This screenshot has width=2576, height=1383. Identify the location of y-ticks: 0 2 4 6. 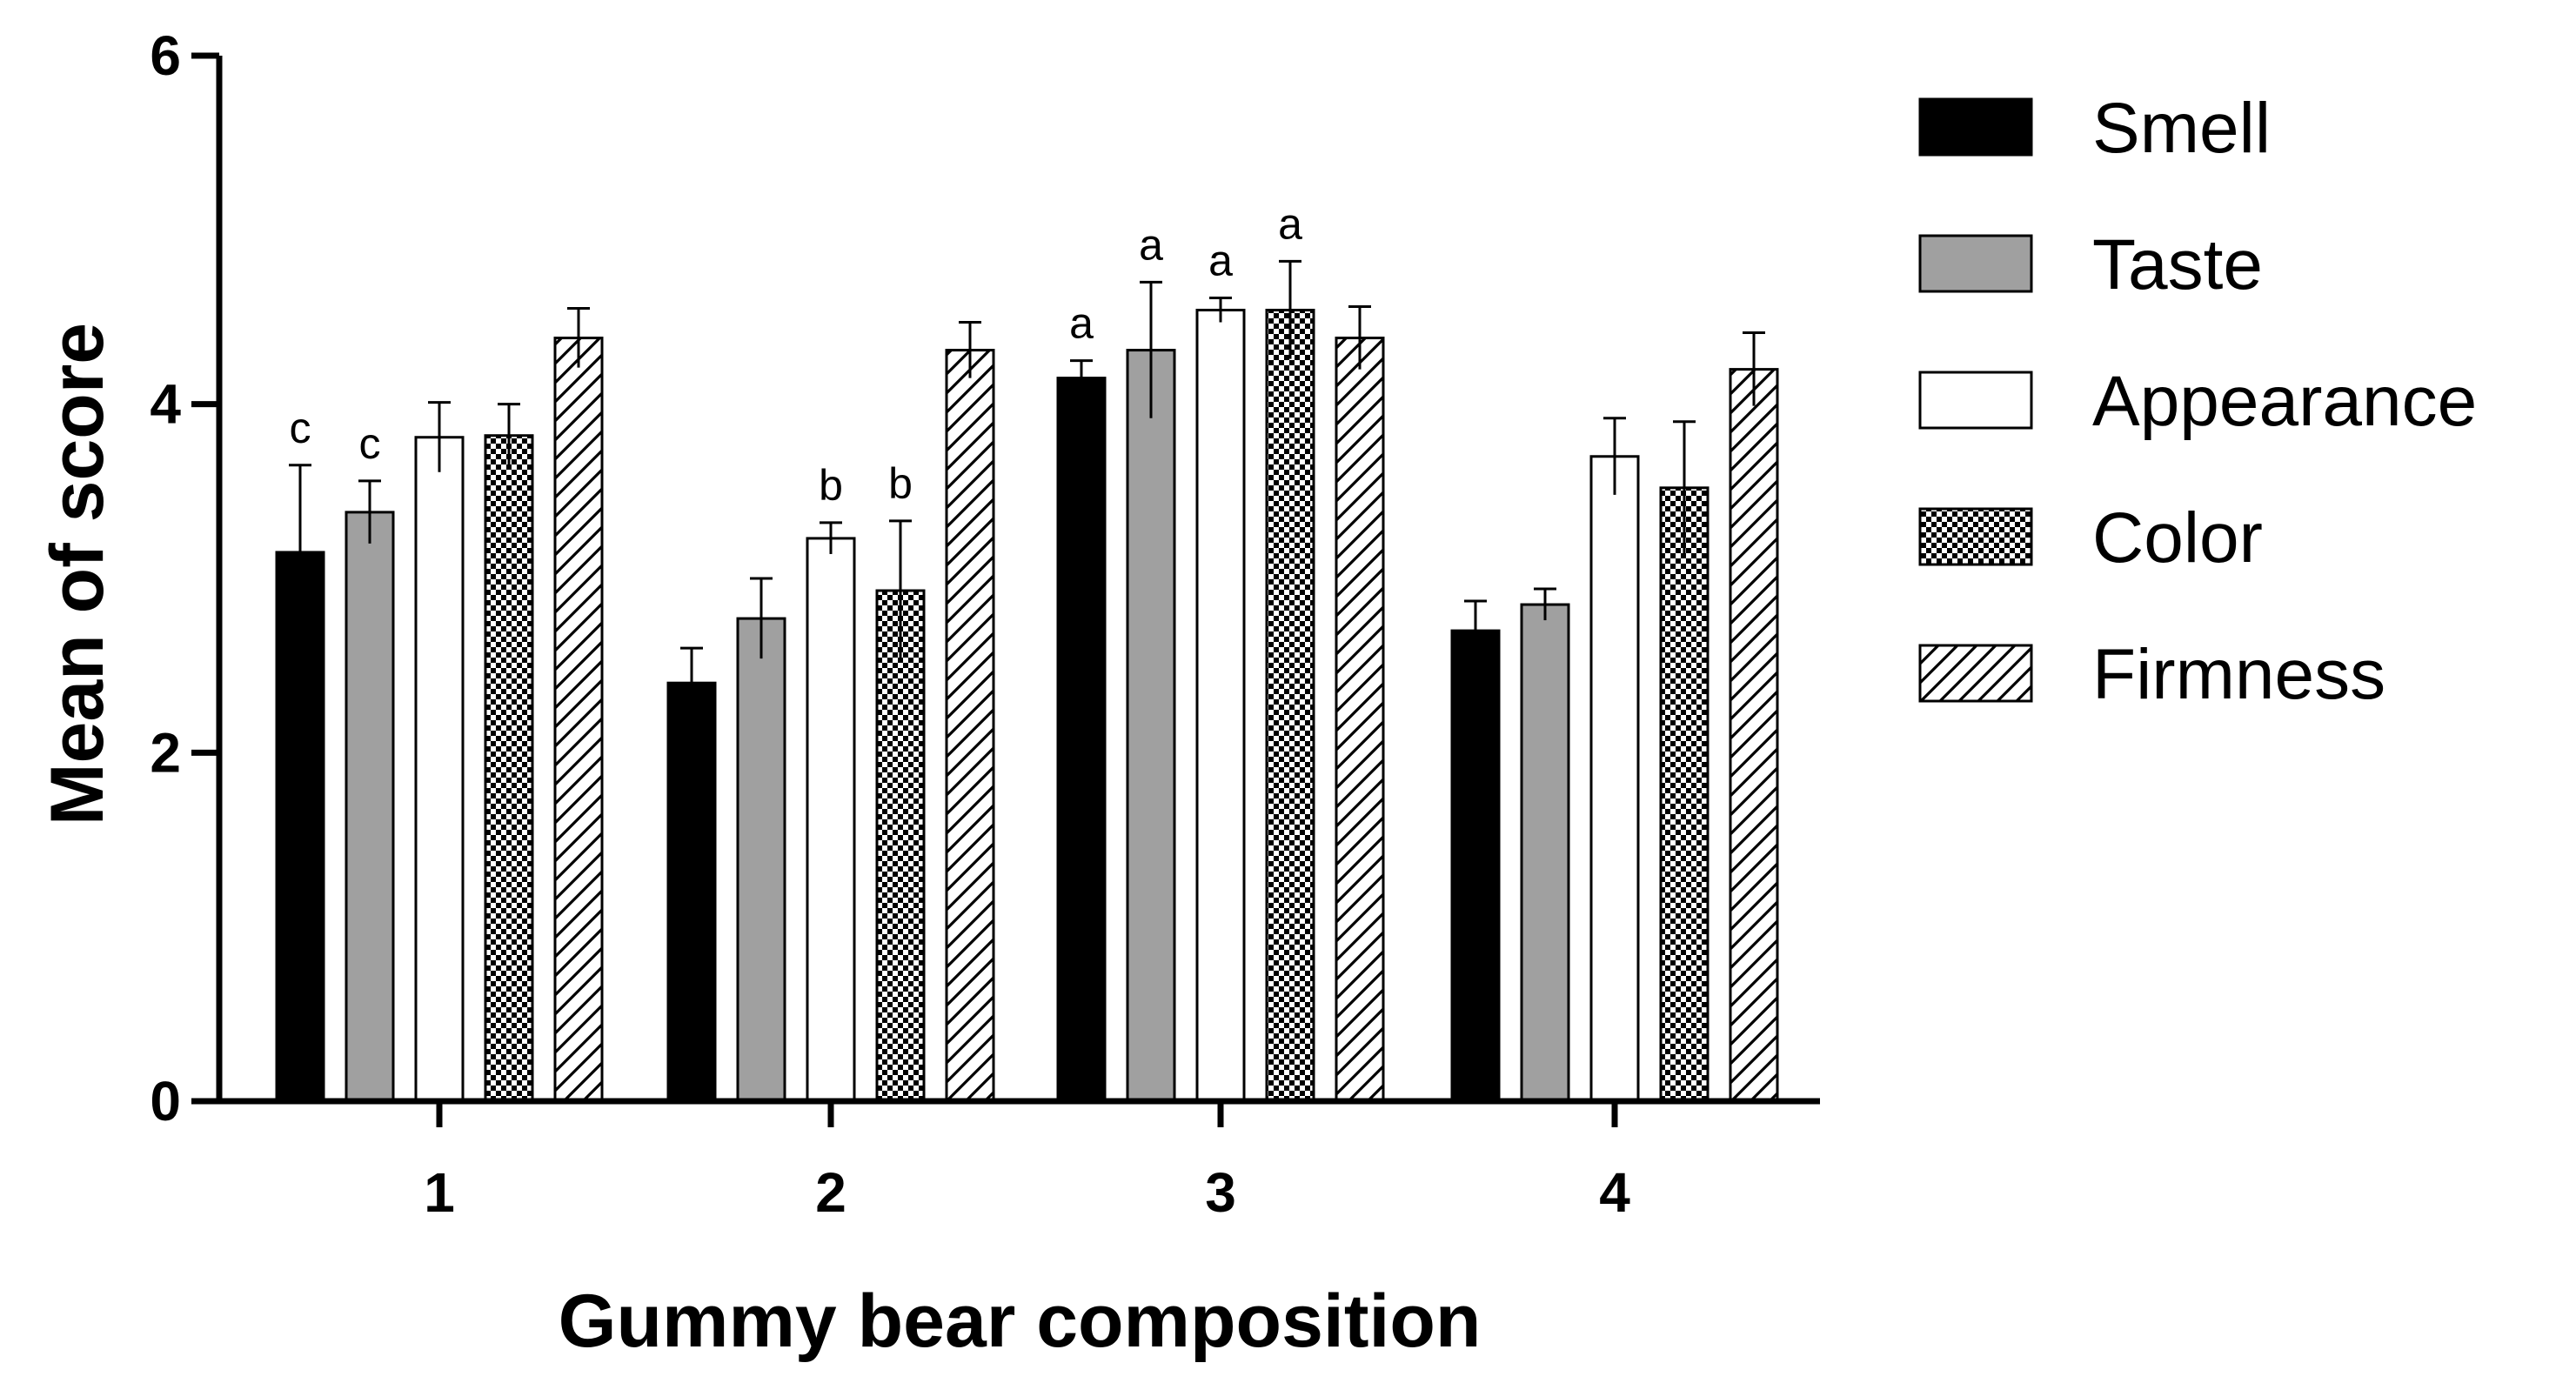
(184, 578).